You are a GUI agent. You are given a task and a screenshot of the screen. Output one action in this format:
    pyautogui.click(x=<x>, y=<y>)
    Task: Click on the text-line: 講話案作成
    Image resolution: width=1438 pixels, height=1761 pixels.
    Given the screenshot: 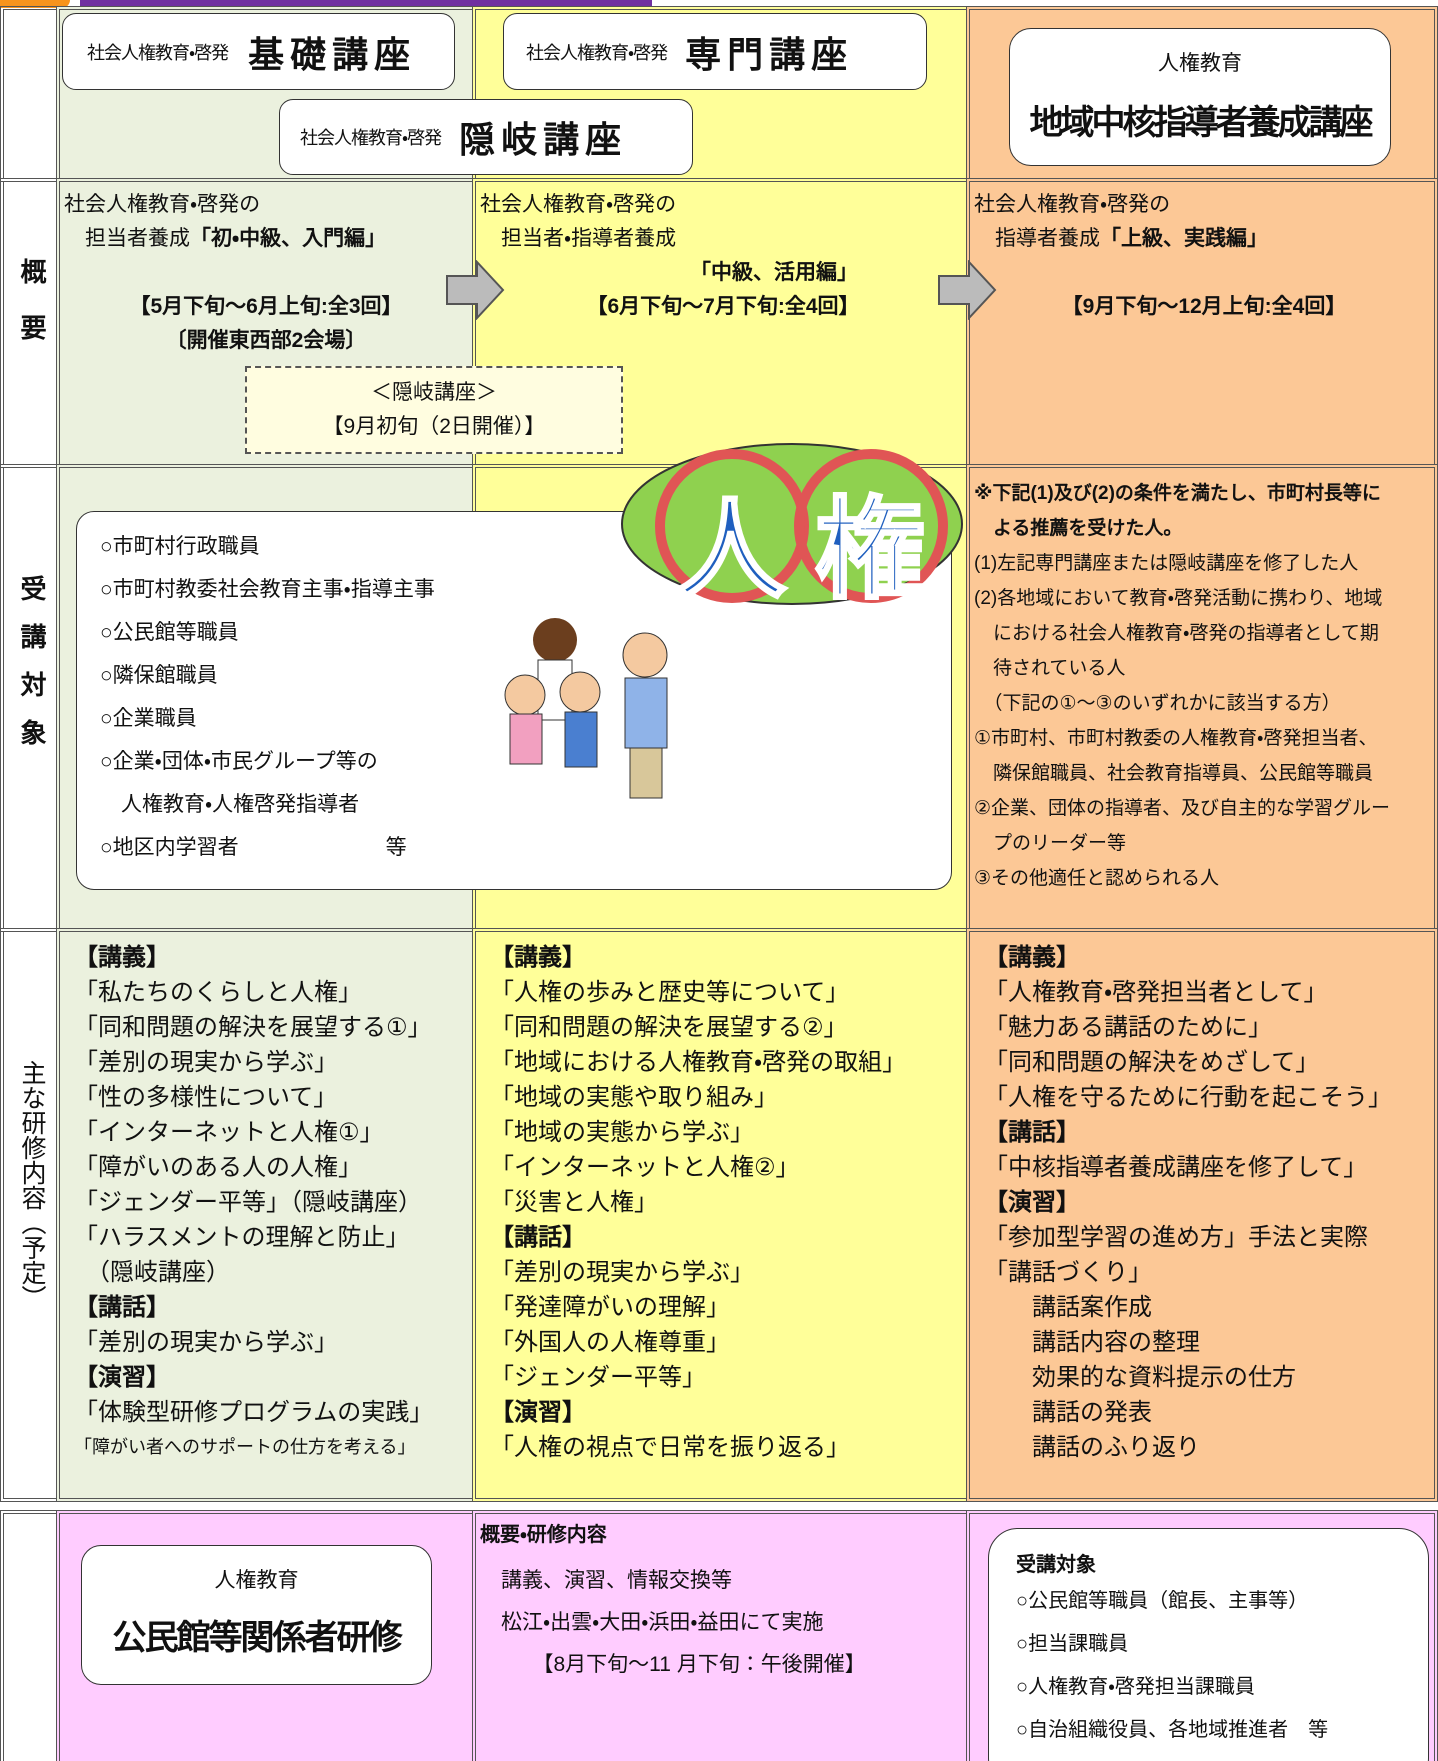 What is the action you would take?
    pyautogui.click(x=1068, y=1307)
    